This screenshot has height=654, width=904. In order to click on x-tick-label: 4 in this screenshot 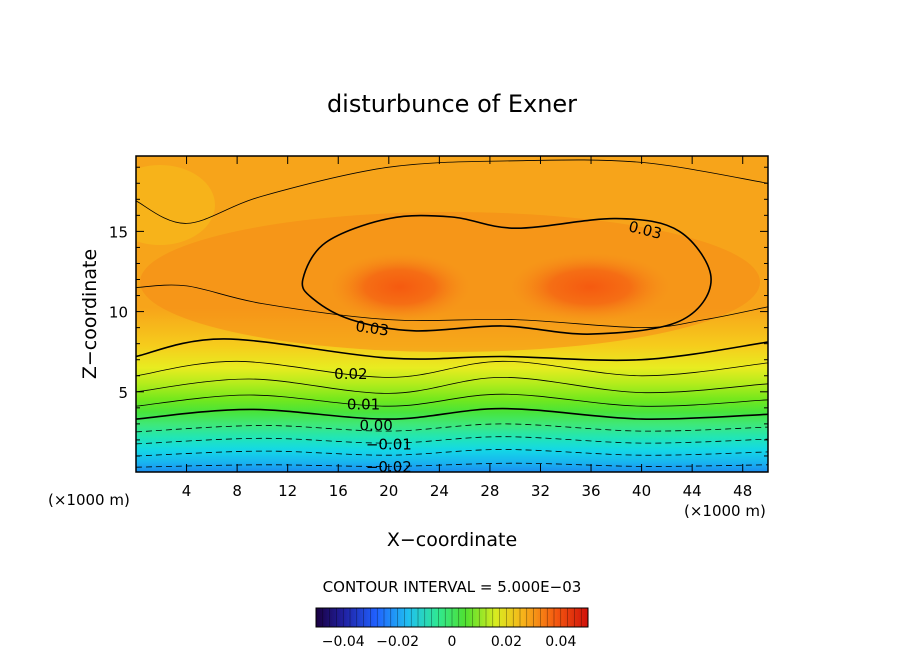, I will do `click(187, 491)`.